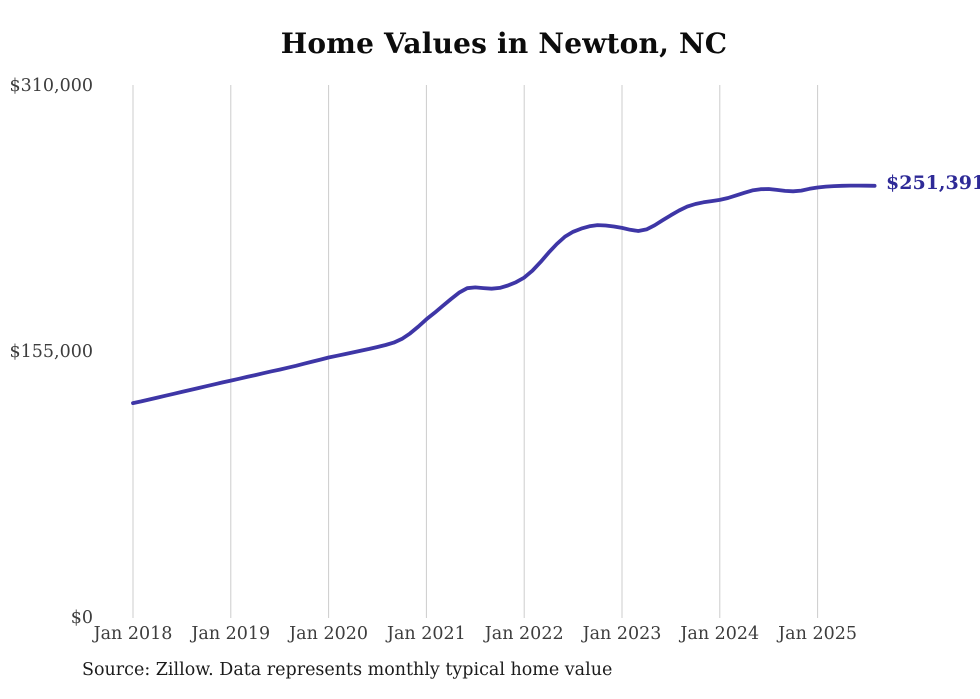 This screenshot has width=980, height=699. Describe the element at coordinates (426, 634) in the screenshot. I see `x-tick-label: Jan 2021` at that location.